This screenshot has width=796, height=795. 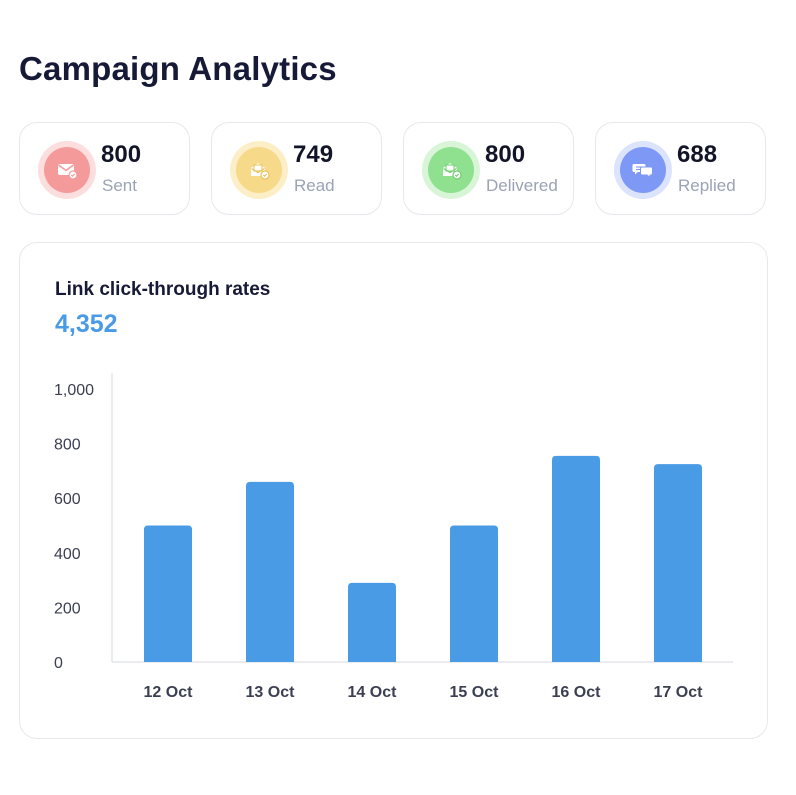 I want to click on stat-label: Delivered, so click(x=522, y=185).